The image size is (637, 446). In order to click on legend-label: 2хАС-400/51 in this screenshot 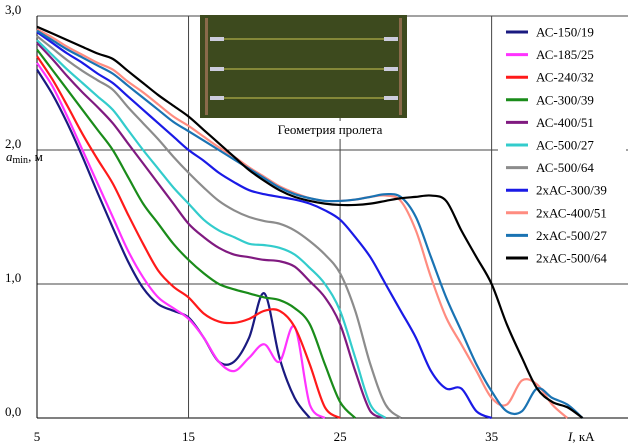, I will do `click(571, 212)`.